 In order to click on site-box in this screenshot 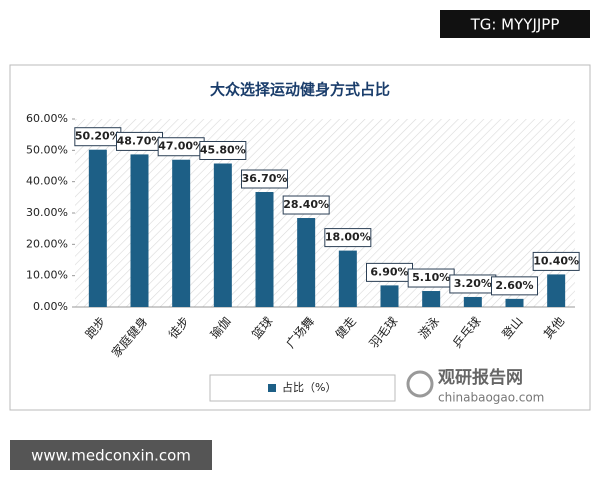, I will do `click(111, 455)`.